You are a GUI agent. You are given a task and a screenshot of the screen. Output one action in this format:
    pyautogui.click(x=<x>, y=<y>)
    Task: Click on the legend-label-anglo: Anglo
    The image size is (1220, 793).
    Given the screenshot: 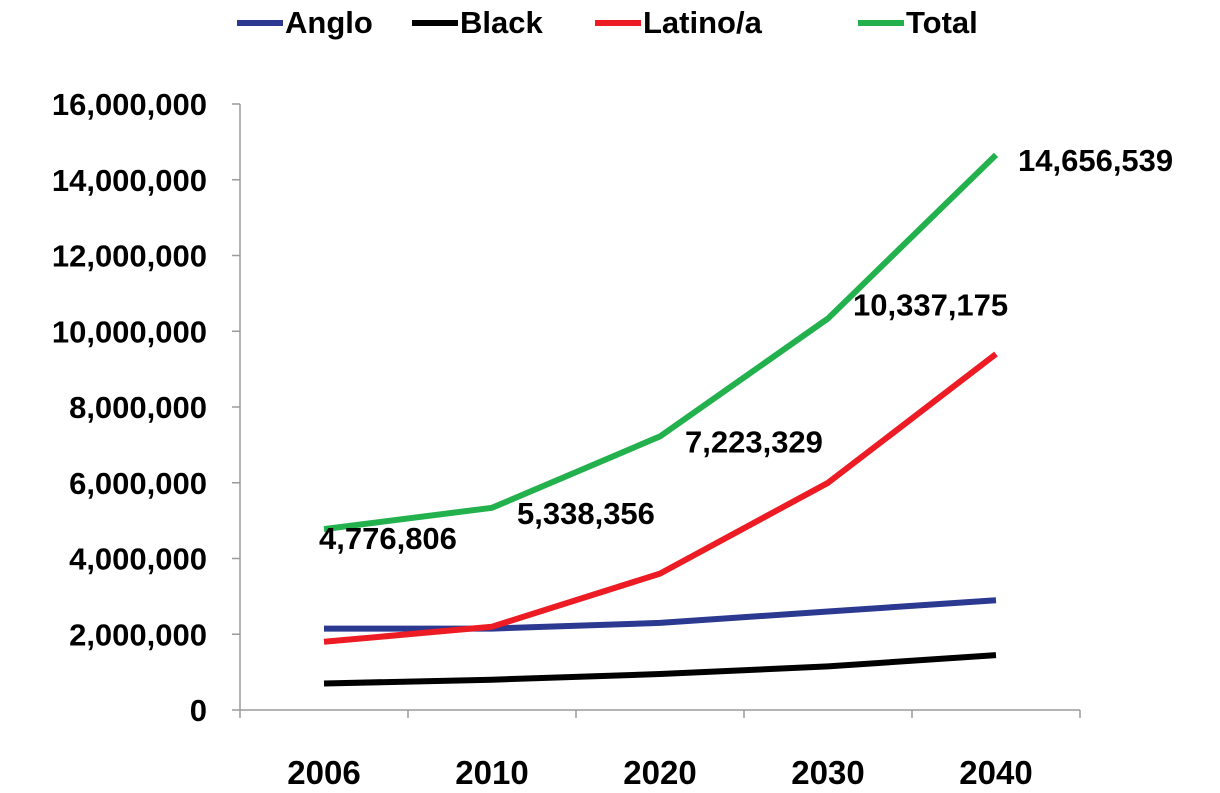 What is the action you would take?
    pyautogui.click(x=329, y=22)
    